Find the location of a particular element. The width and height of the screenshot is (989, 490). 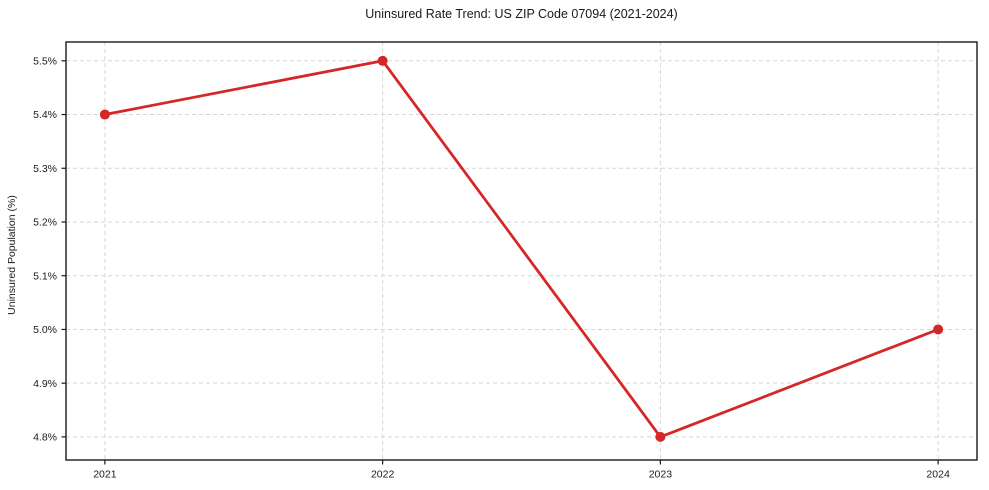

x-tick-label: 2024 is located at coordinates (938, 475).